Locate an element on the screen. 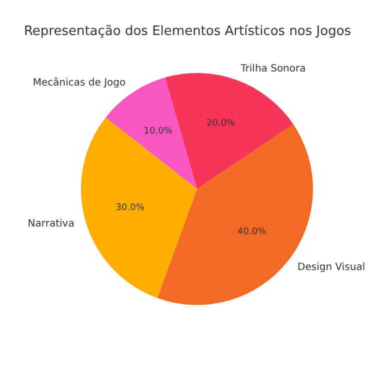  slice-label: Trilha Sonora is located at coordinates (273, 69).